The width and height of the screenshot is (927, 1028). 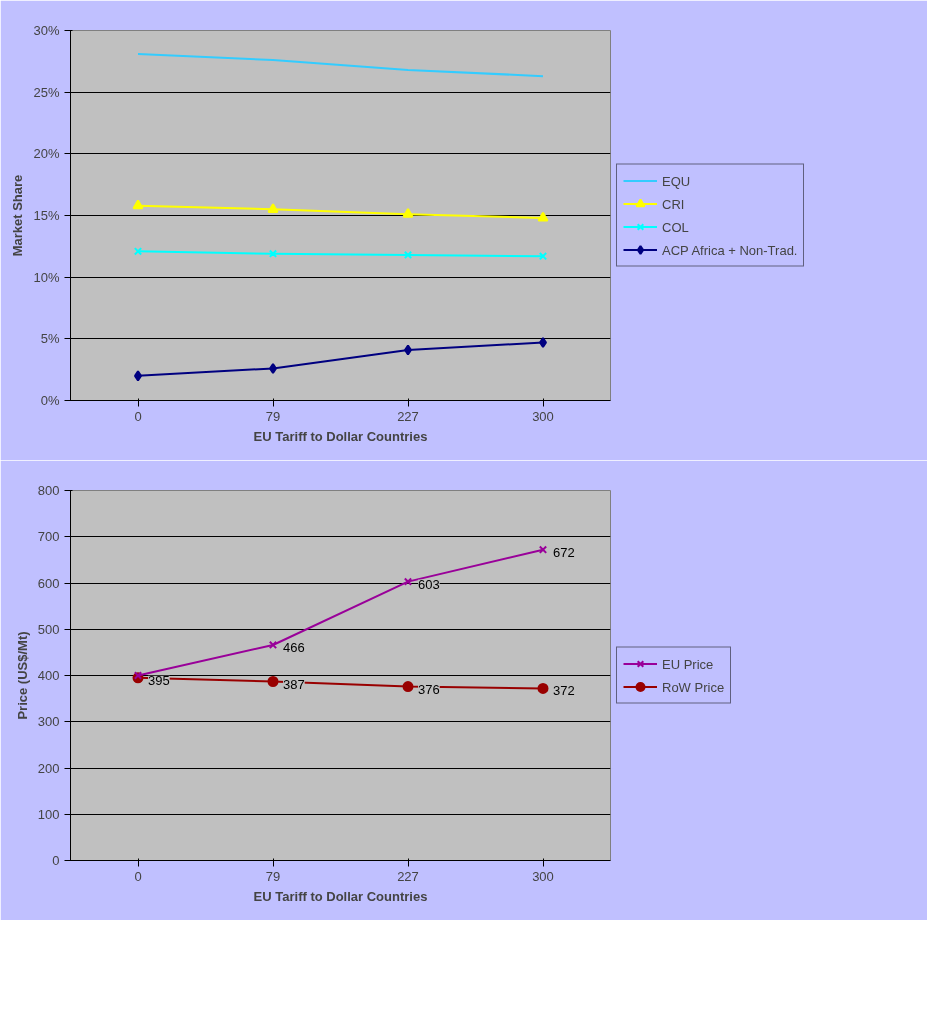 I want to click on y-tick-label: 30%, so click(x=46, y=30).